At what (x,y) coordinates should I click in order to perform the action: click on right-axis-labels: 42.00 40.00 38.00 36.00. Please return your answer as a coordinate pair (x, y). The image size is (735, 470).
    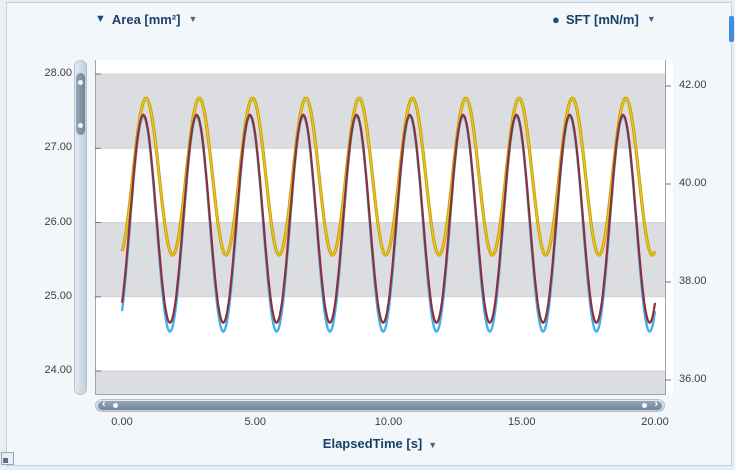
    Looking at the image, I should click on (704, 227).